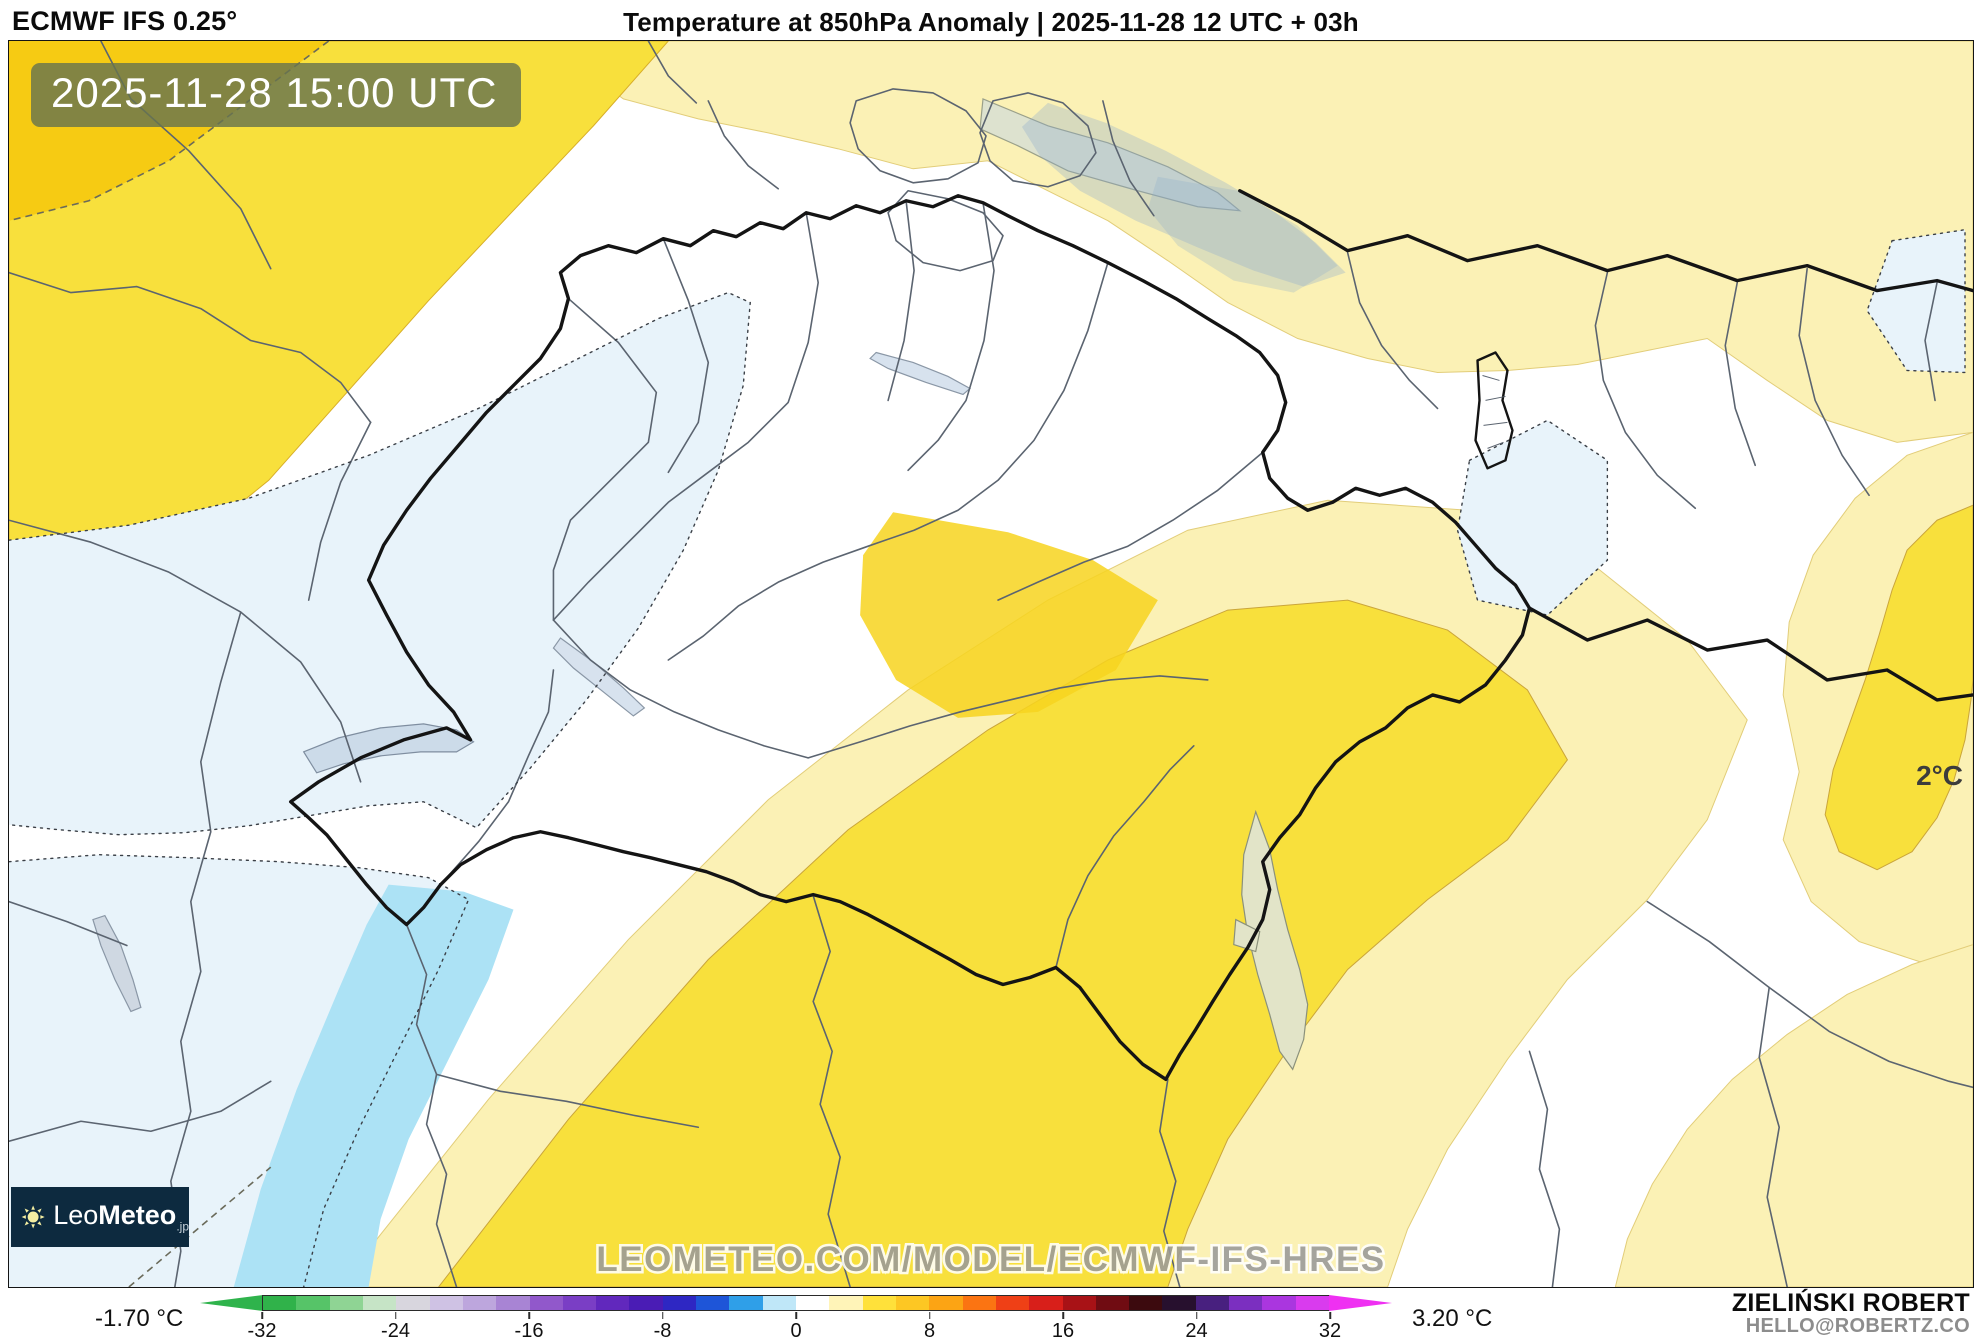 Image resolution: width=1982 pixels, height=1338 pixels. What do you see at coordinates (529, 1329) in the screenshot?
I see `colorbar-tick-label: -16` at bounding box center [529, 1329].